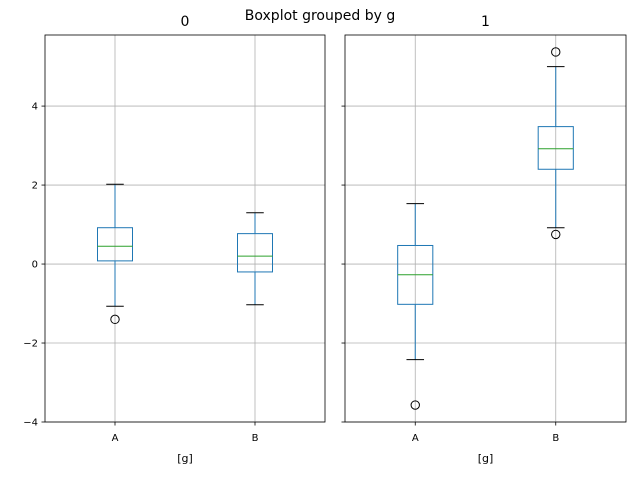 The width and height of the screenshot is (640, 480). What do you see at coordinates (35, 265) in the screenshot?
I see `y-tick-label: 0` at bounding box center [35, 265].